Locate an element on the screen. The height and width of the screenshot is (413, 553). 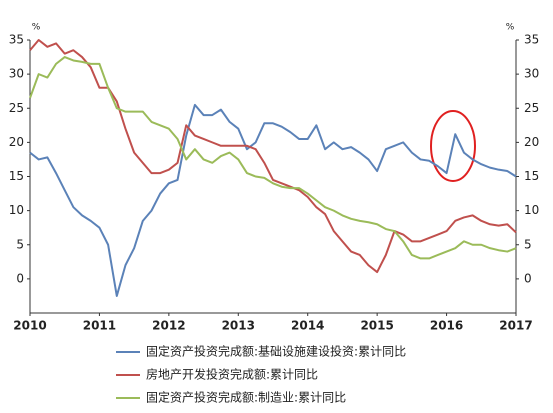
y2-tick-label: 35 is located at coordinates (531, 40).